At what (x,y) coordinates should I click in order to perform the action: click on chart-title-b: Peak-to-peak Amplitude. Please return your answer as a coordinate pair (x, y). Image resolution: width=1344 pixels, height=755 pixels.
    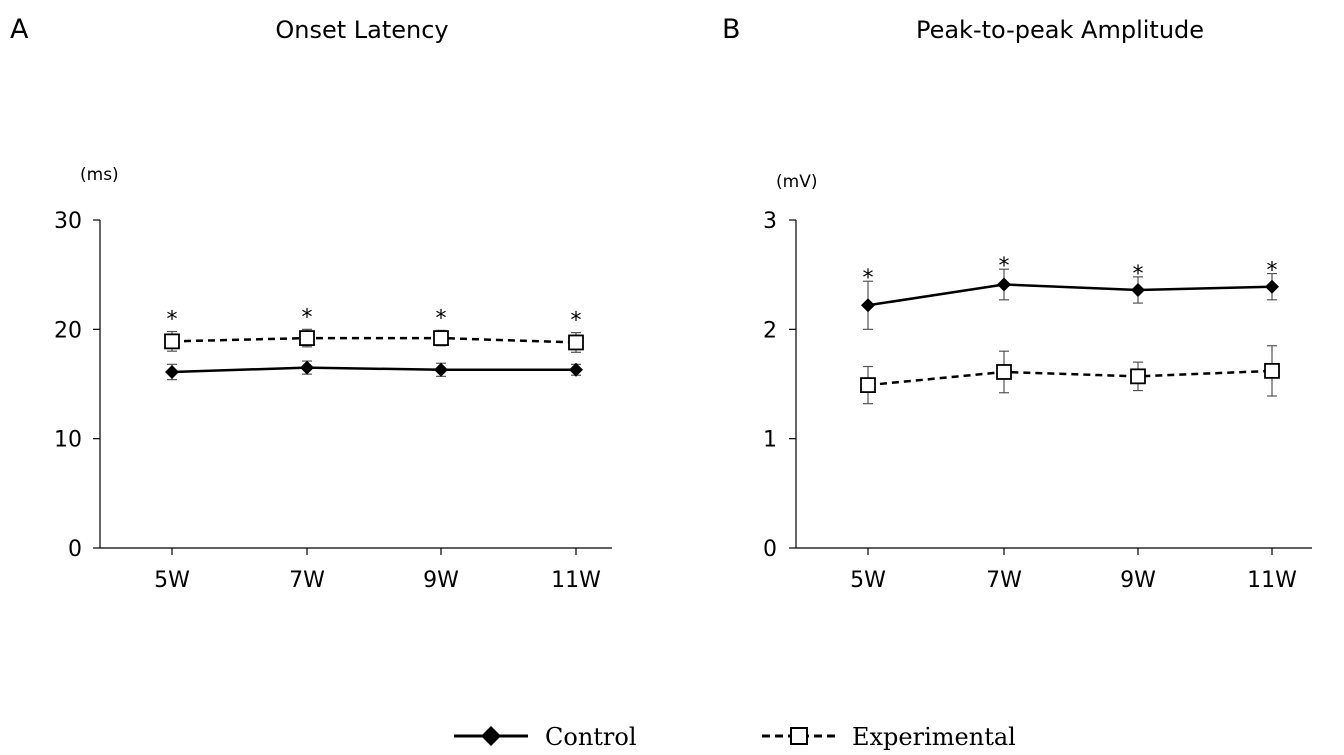
    Looking at the image, I should click on (1060, 30).